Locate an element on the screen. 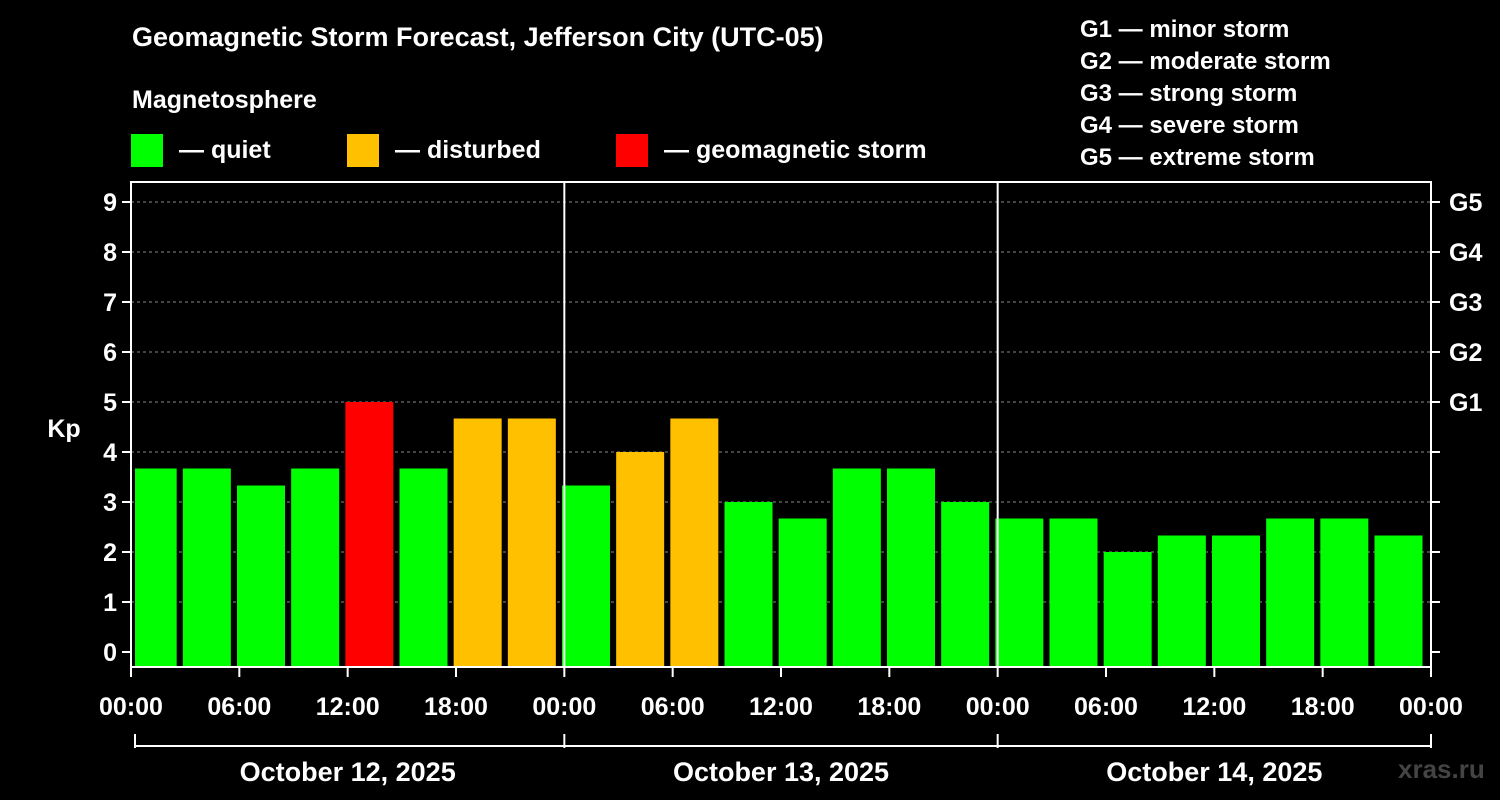 The height and width of the screenshot is (800, 1500). legend-storm-label: — geomagnetic storm is located at coordinates (795, 150).